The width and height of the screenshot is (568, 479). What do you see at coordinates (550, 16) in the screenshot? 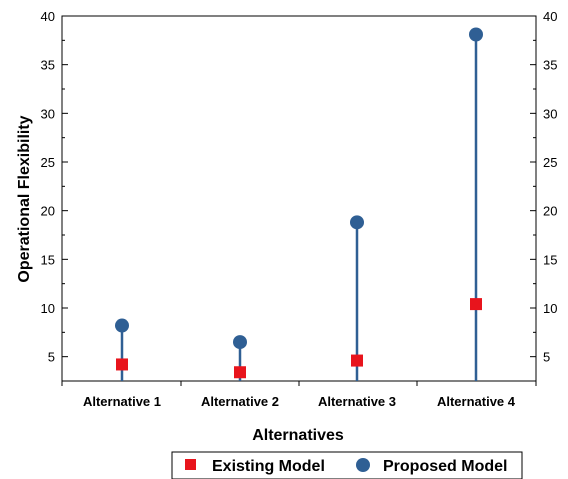
I see `y-tick-label-right: 40` at bounding box center [550, 16].